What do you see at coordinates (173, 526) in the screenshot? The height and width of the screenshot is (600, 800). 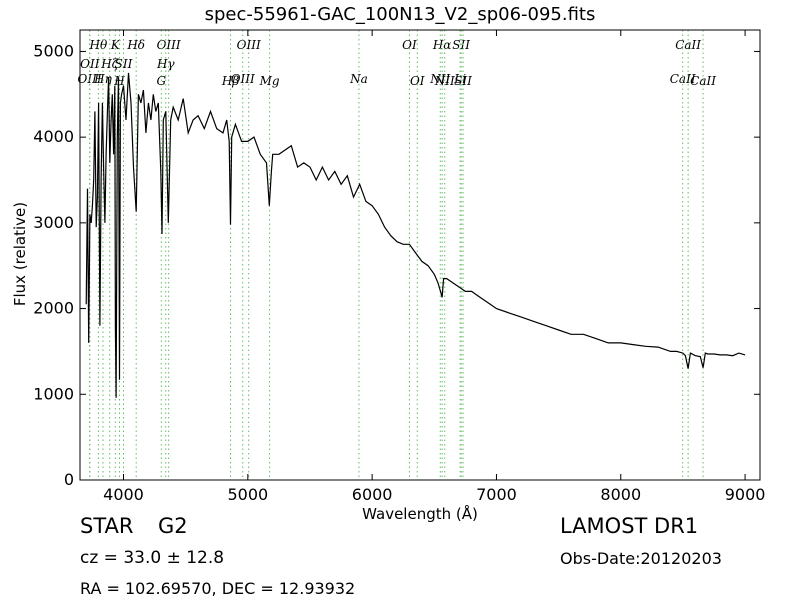 I see `object-subclass: G2` at bounding box center [173, 526].